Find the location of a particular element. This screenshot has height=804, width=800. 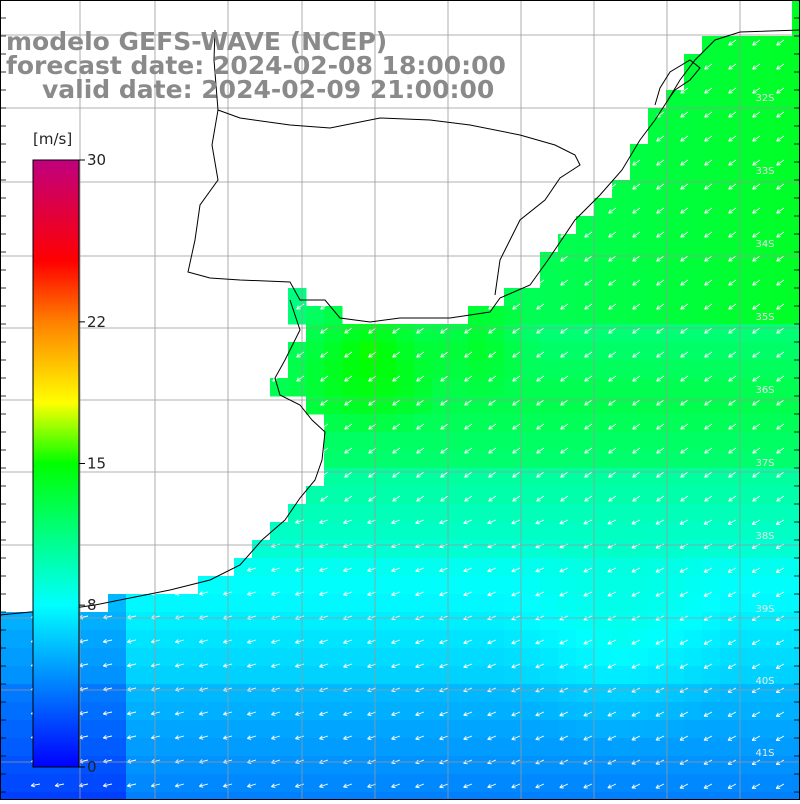

wind-arrow is located at coordinates (300, 498).